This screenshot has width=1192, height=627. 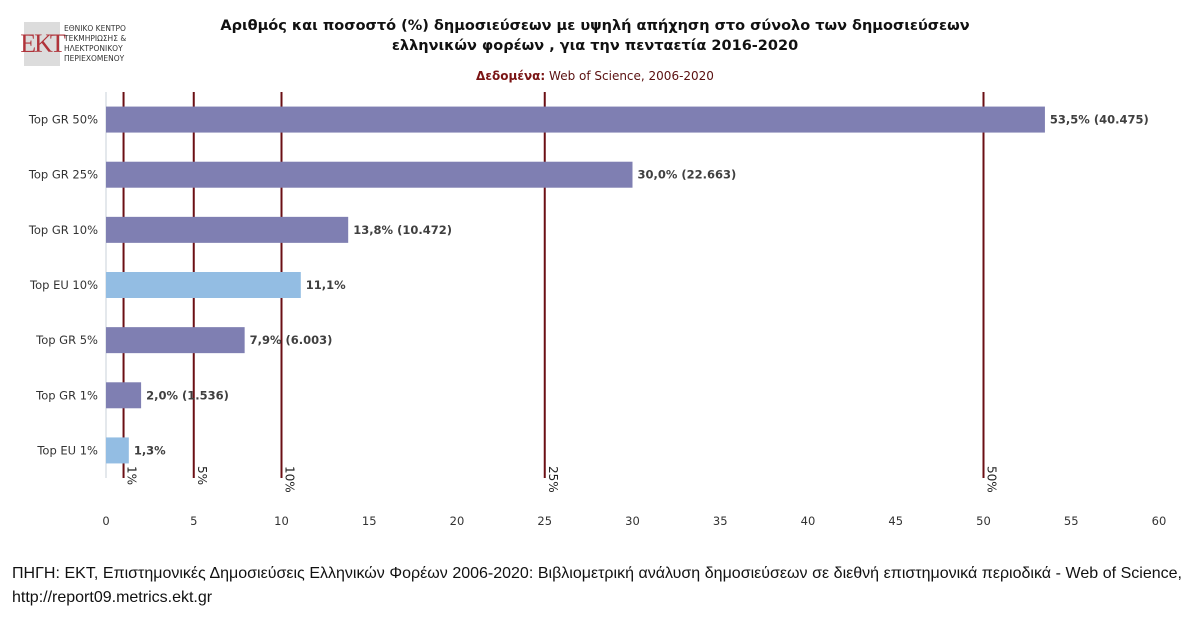 I want to click on data-label: 11,1%, so click(x=326, y=285).